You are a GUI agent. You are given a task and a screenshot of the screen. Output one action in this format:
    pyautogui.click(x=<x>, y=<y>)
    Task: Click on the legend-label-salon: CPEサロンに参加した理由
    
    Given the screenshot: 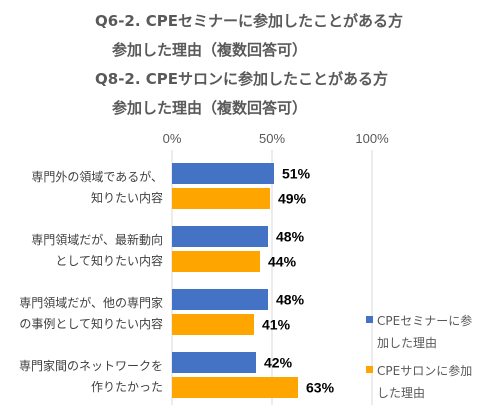 What is the action you would take?
    pyautogui.click(x=425, y=382)
    